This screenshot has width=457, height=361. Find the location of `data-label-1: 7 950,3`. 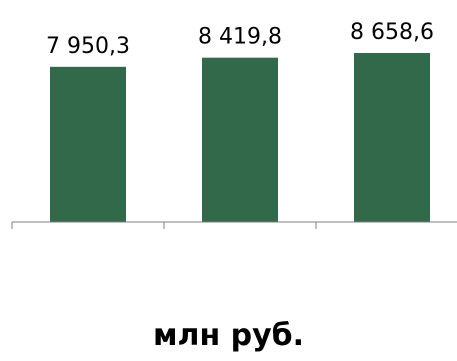

data-label-1: 7 950,3 is located at coordinates (88, 46).